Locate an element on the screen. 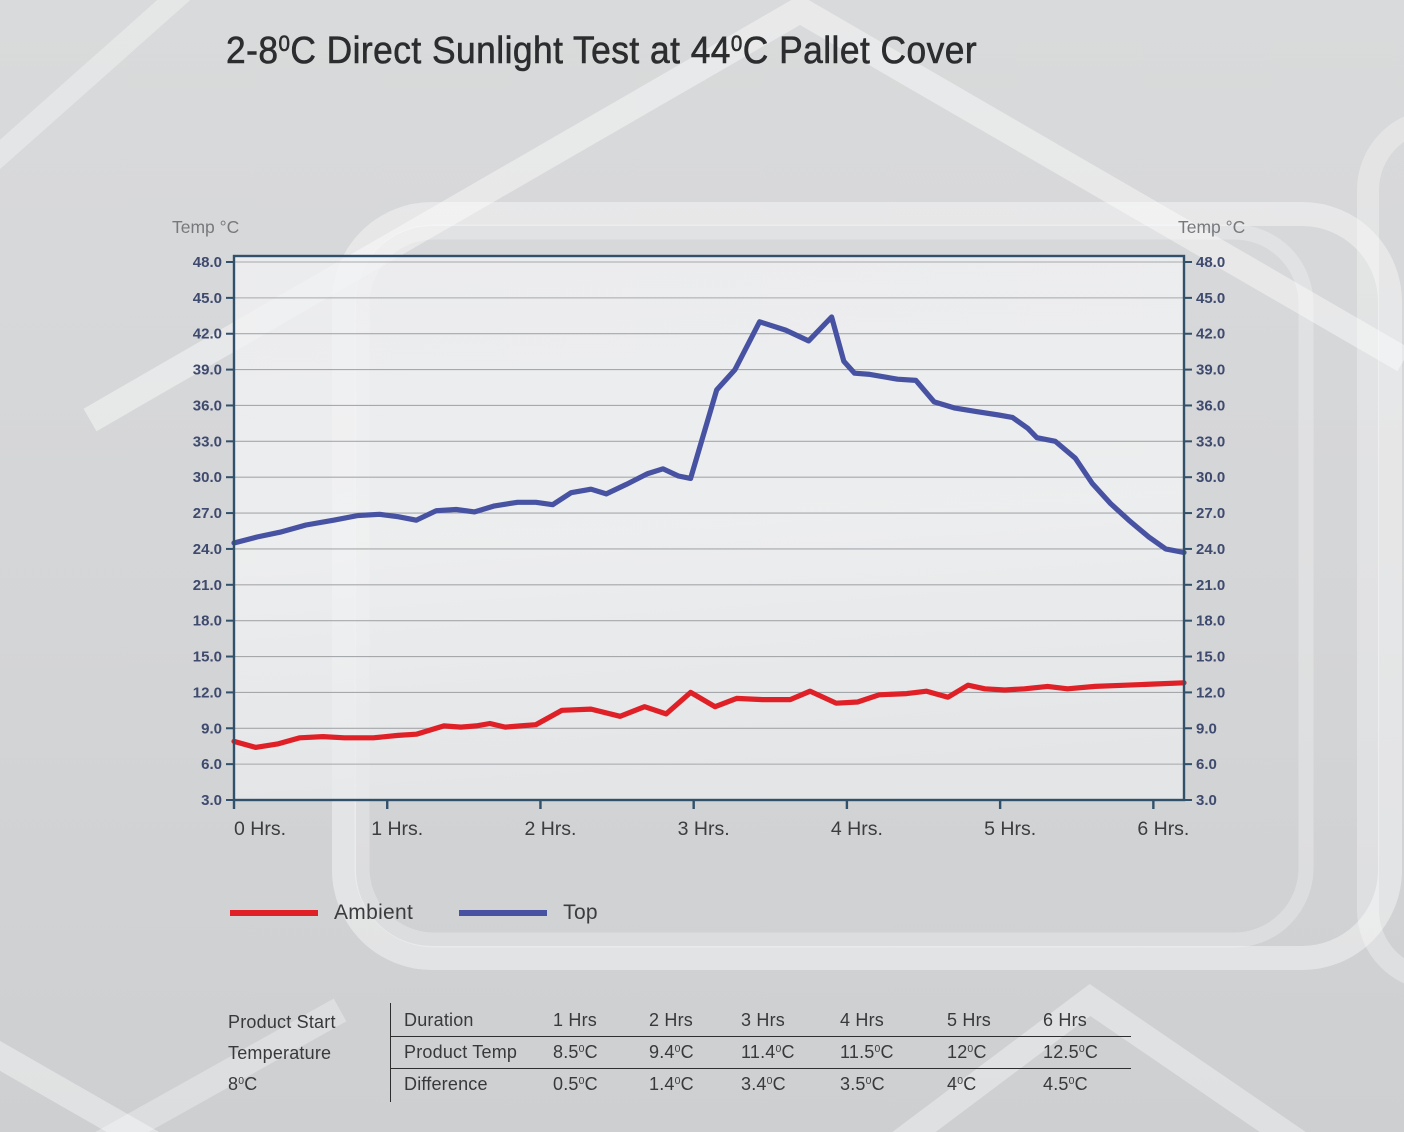  svg-text: 5 Hrs. is located at coordinates (1010, 829).